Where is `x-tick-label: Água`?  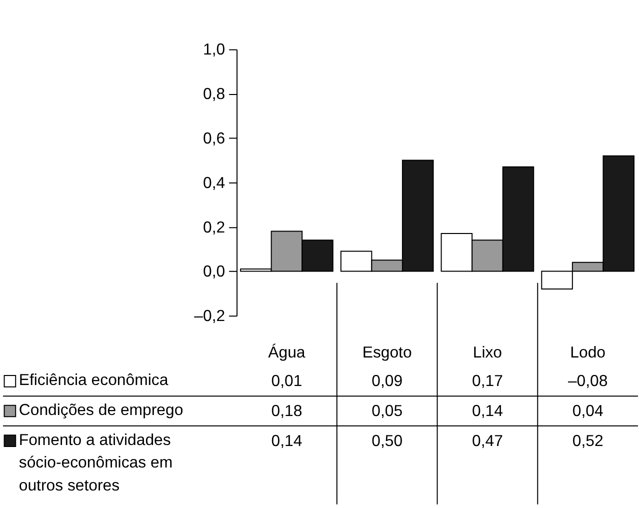 x-tick-label: Água is located at coordinates (287, 352).